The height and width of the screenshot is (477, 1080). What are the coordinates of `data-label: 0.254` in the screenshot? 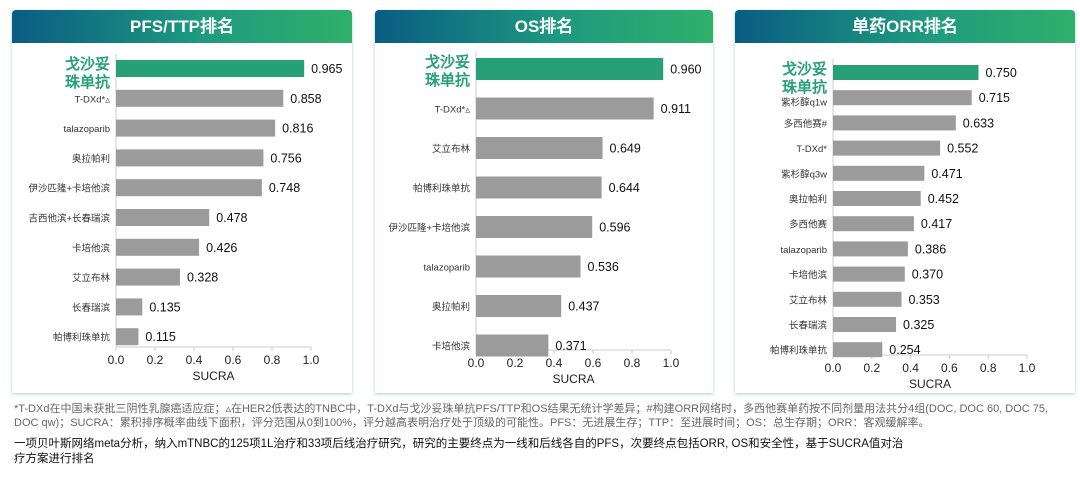 It's located at (904, 350).